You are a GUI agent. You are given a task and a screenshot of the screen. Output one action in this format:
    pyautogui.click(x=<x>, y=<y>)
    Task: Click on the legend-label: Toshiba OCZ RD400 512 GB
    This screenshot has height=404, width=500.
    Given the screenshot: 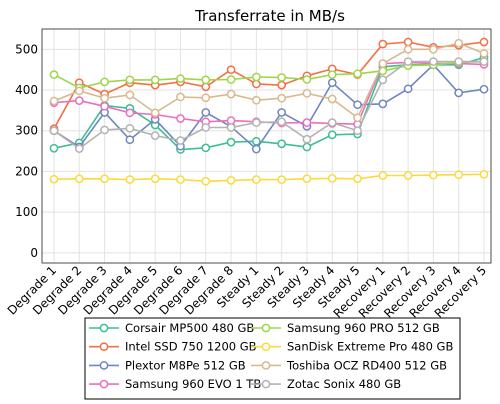 What is the action you would take?
    pyautogui.click(x=366, y=365)
    